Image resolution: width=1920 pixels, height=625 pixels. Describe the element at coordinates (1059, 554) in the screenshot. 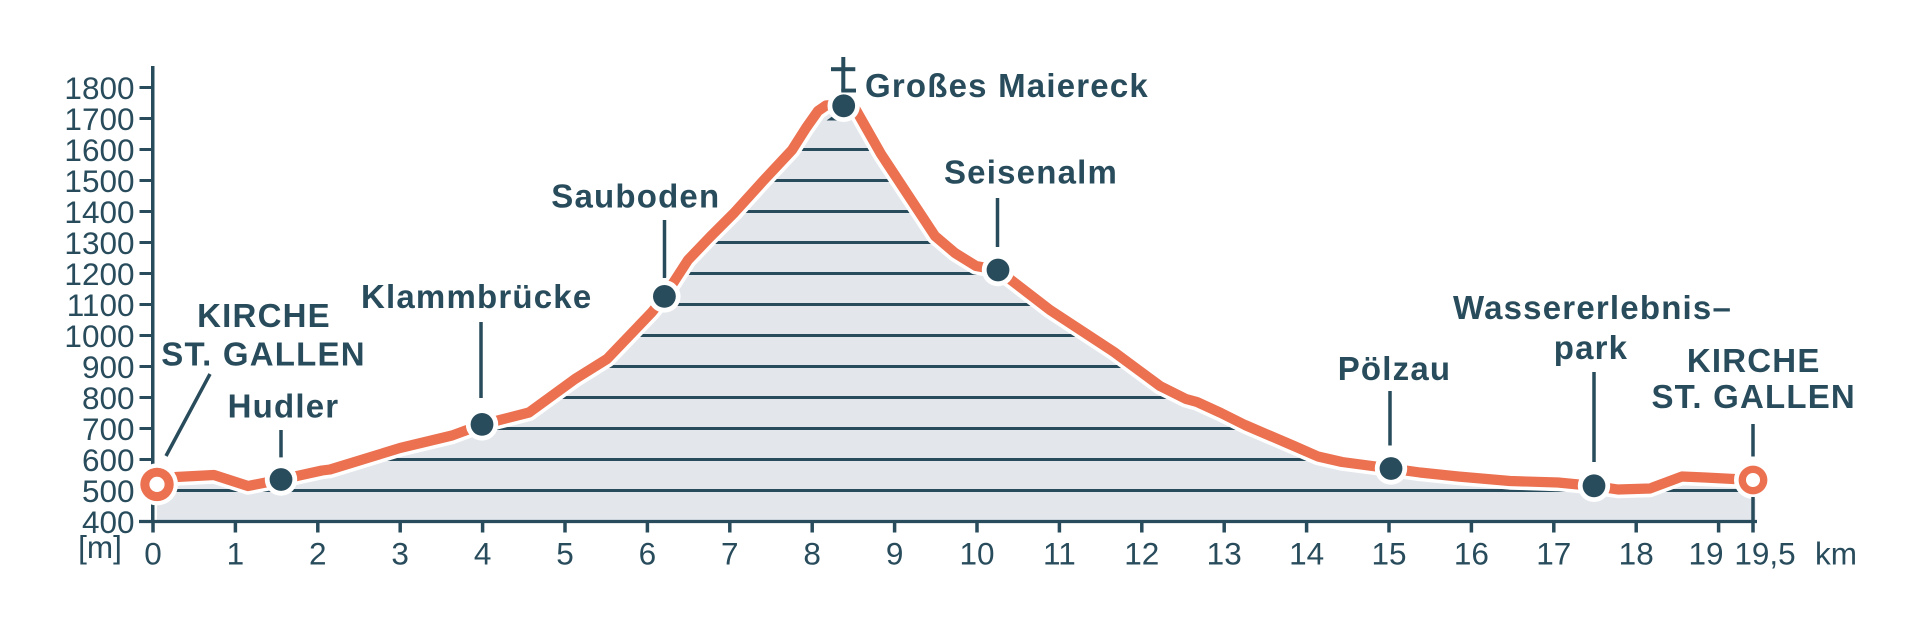

I see `svg-text: 11` at that location.